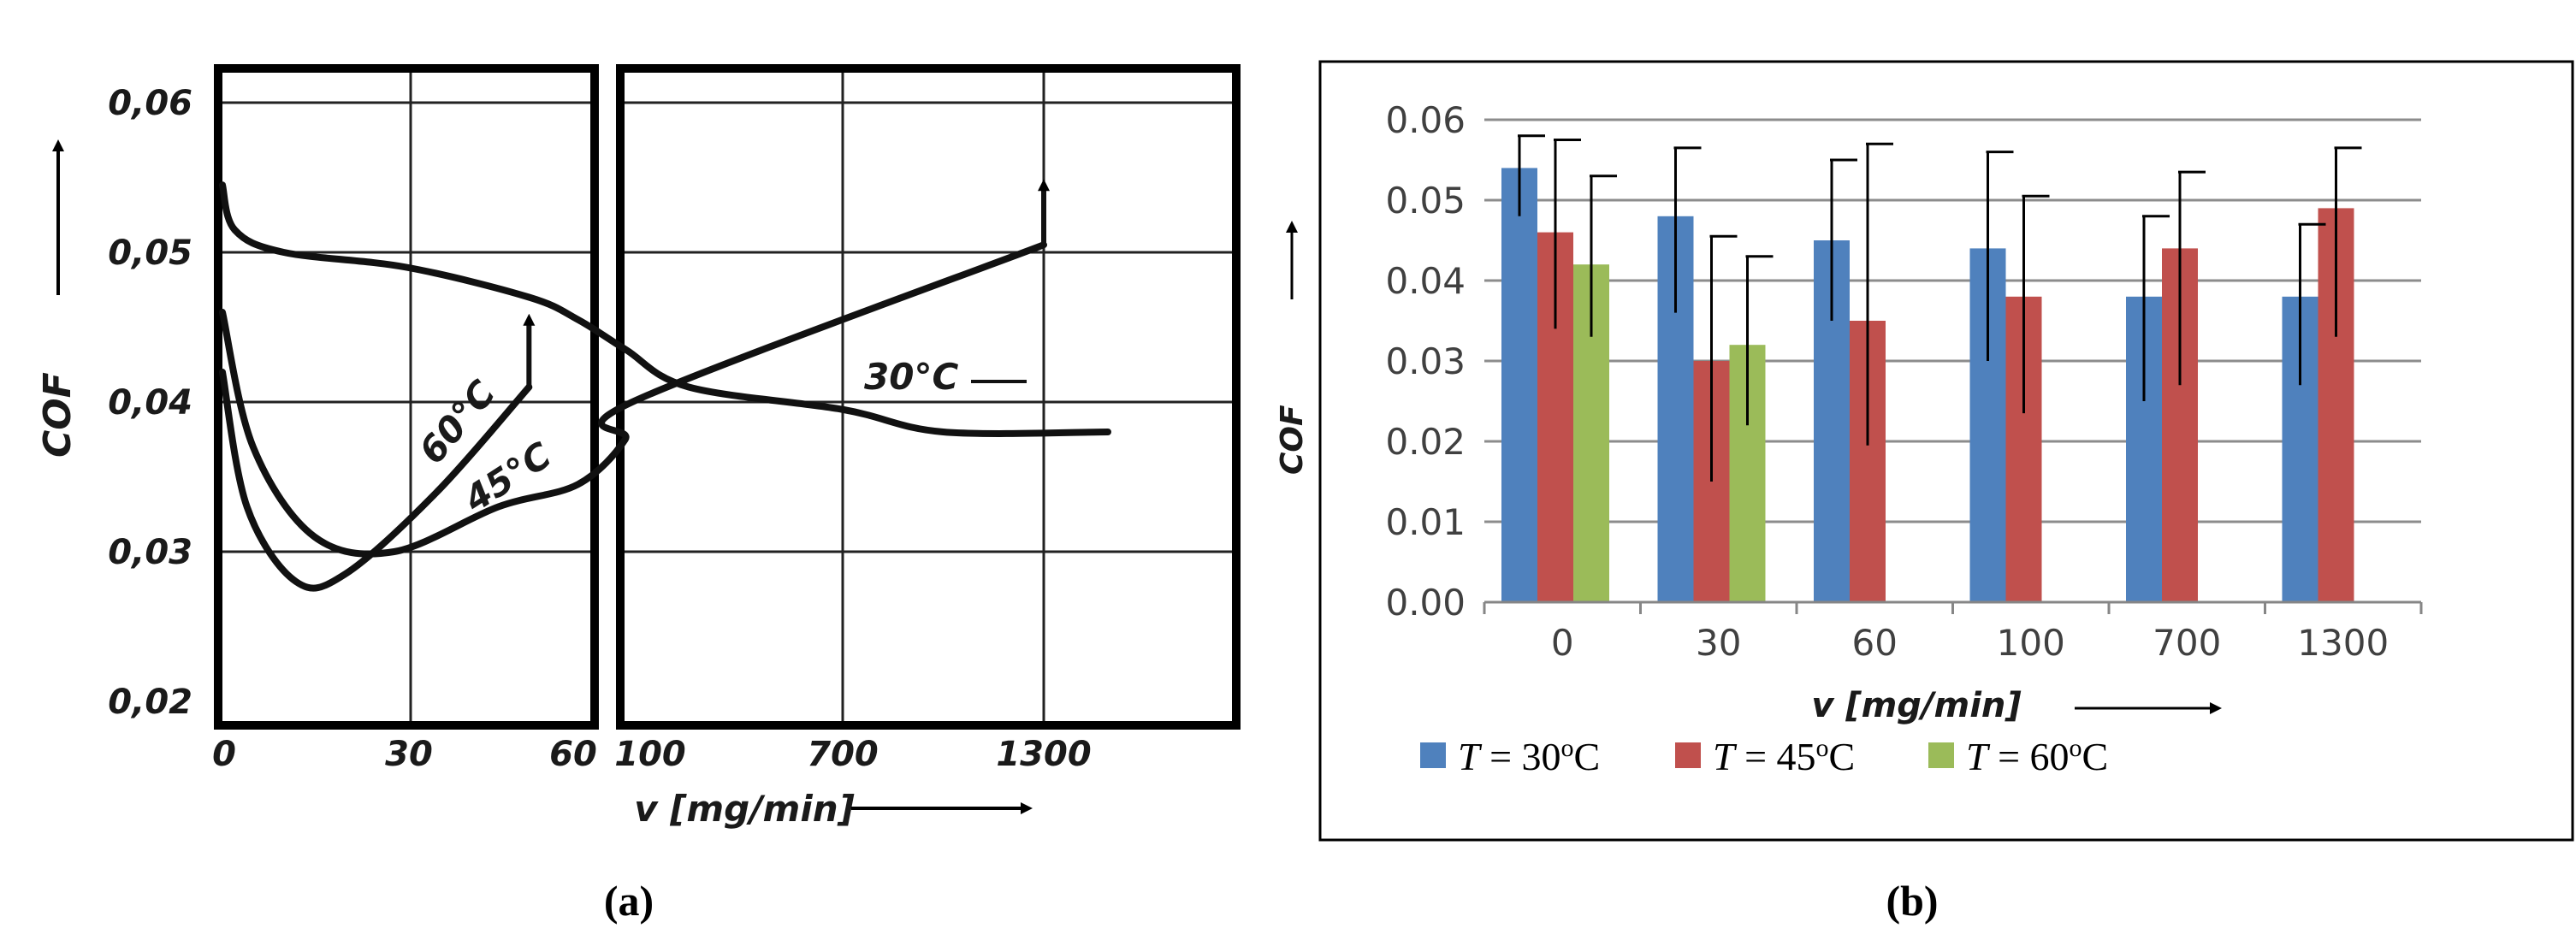 This screenshot has height=952, width=2576. Describe the element at coordinates (150, 104) in the screenshot. I see `chart-a-ytick-label: 0,06` at that location.